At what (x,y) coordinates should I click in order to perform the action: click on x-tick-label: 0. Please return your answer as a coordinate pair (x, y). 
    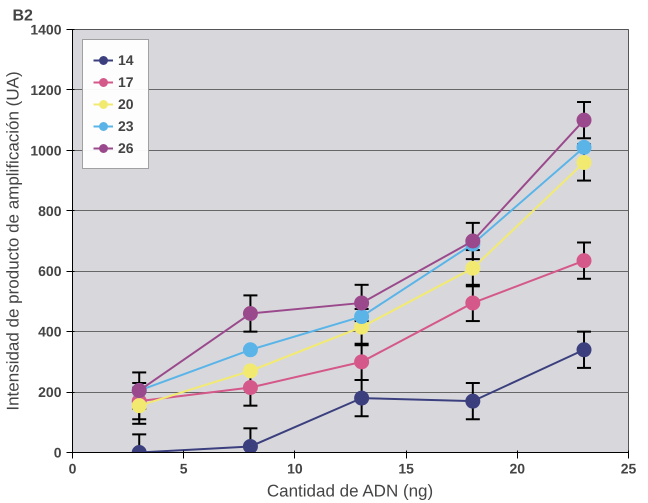
    Looking at the image, I should click on (72, 468).